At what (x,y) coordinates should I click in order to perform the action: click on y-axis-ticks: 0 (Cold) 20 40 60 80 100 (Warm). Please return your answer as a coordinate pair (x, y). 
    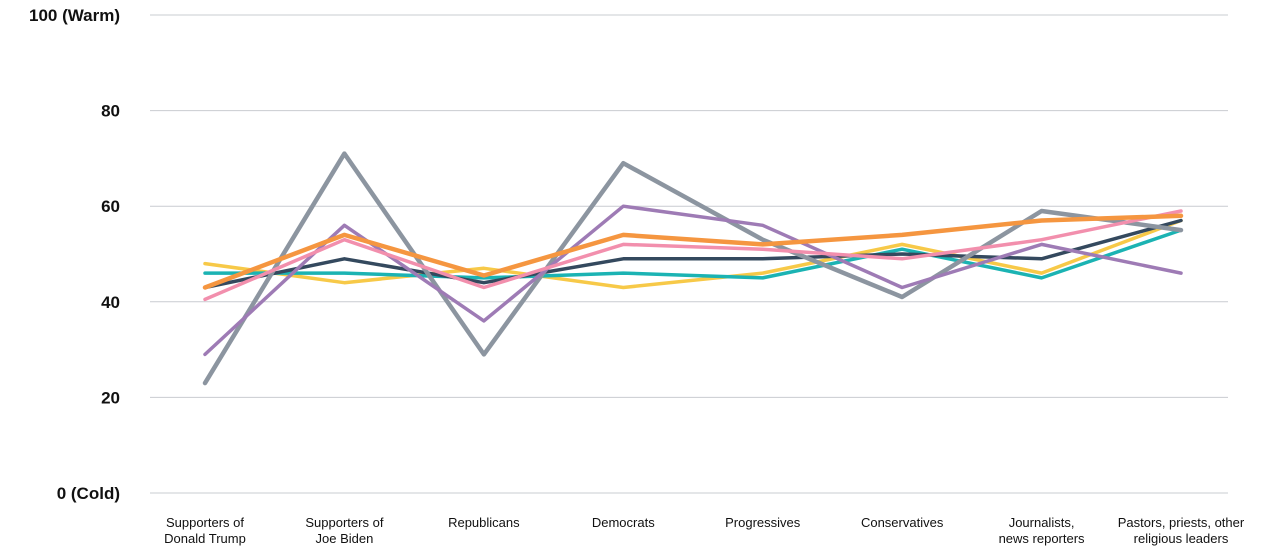
    Looking at the image, I should click on (74, 254).